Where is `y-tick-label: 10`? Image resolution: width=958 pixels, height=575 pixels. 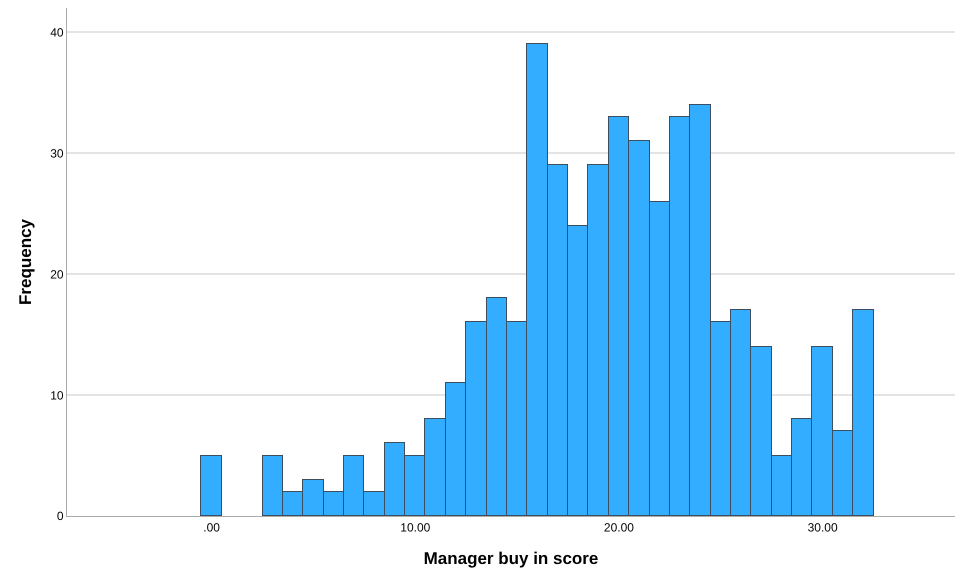 y-tick-label: 10 is located at coordinates (57, 395).